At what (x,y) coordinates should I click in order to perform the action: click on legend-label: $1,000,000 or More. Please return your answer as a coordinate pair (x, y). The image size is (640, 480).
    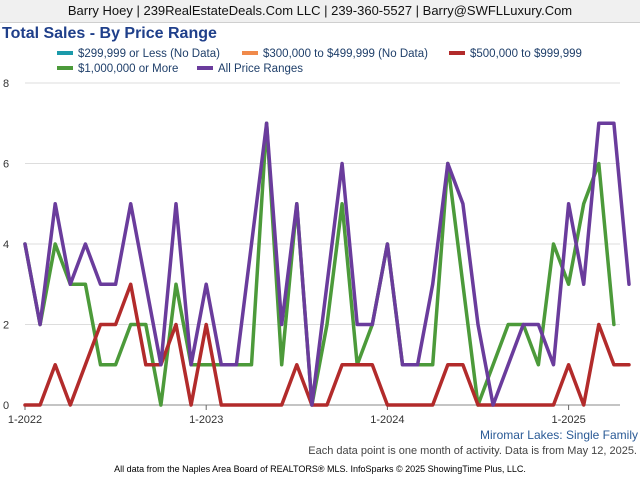
    Looking at the image, I should click on (128, 69).